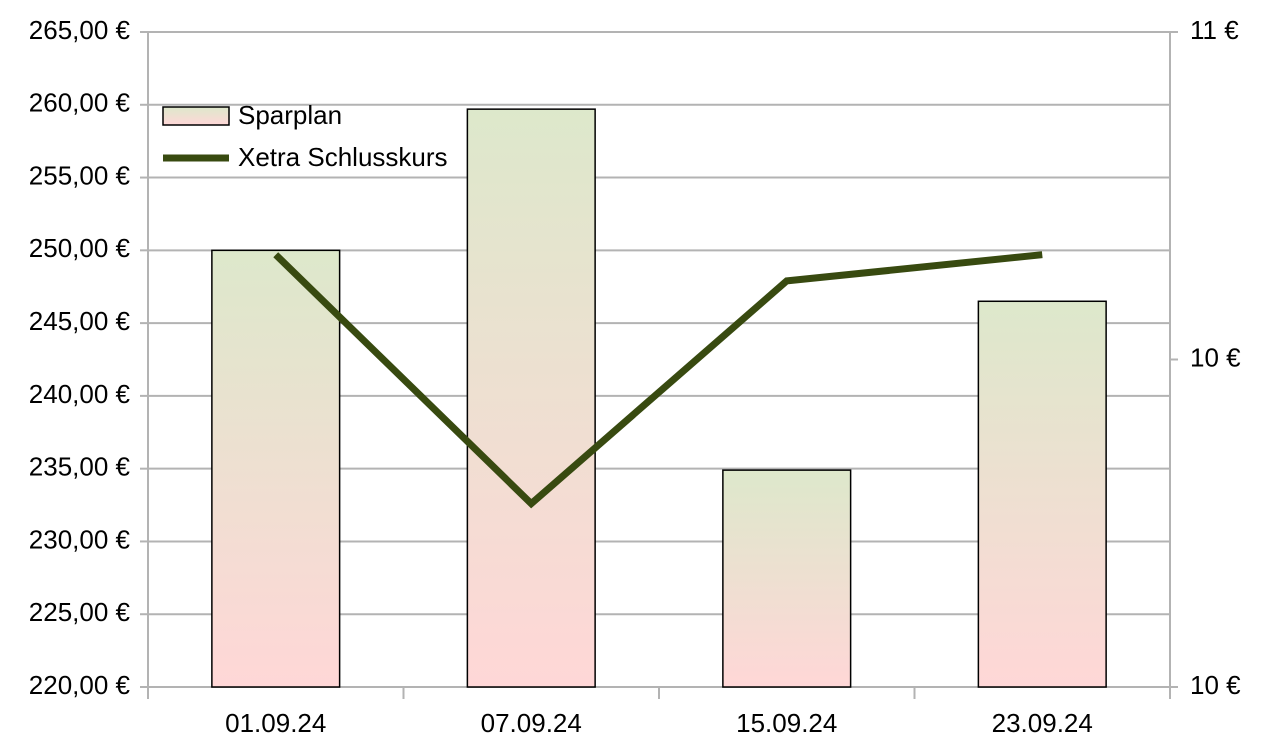 This screenshot has height=750, width=1268. Describe the element at coordinates (80, 30) in the screenshot. I see `y-tick-label: 265,00 €` at that location.